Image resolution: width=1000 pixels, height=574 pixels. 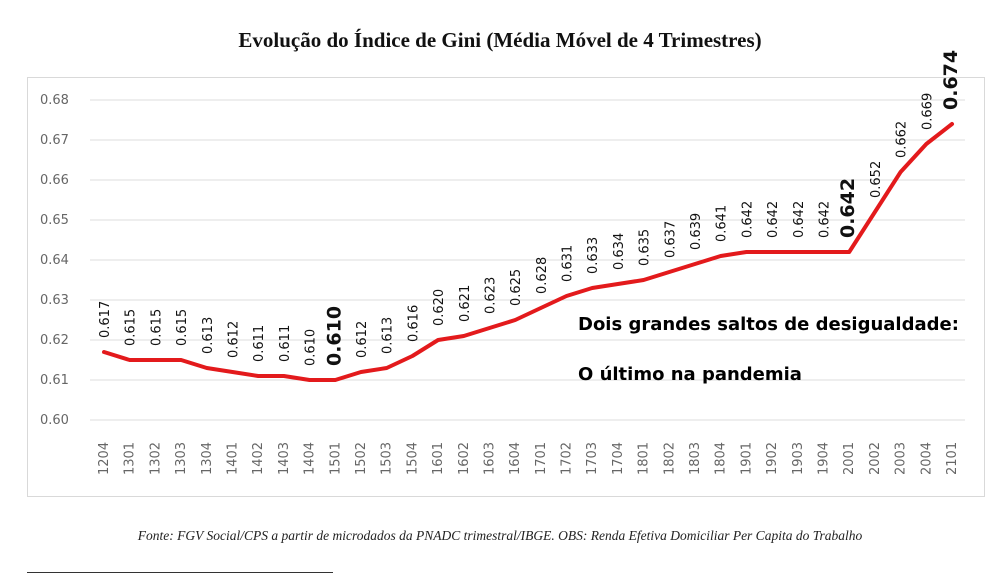 What do you see at coordinates (54, 260) in the screenshot?
I see `y-tick-label: 0.64` at bounding box center [54, 260].